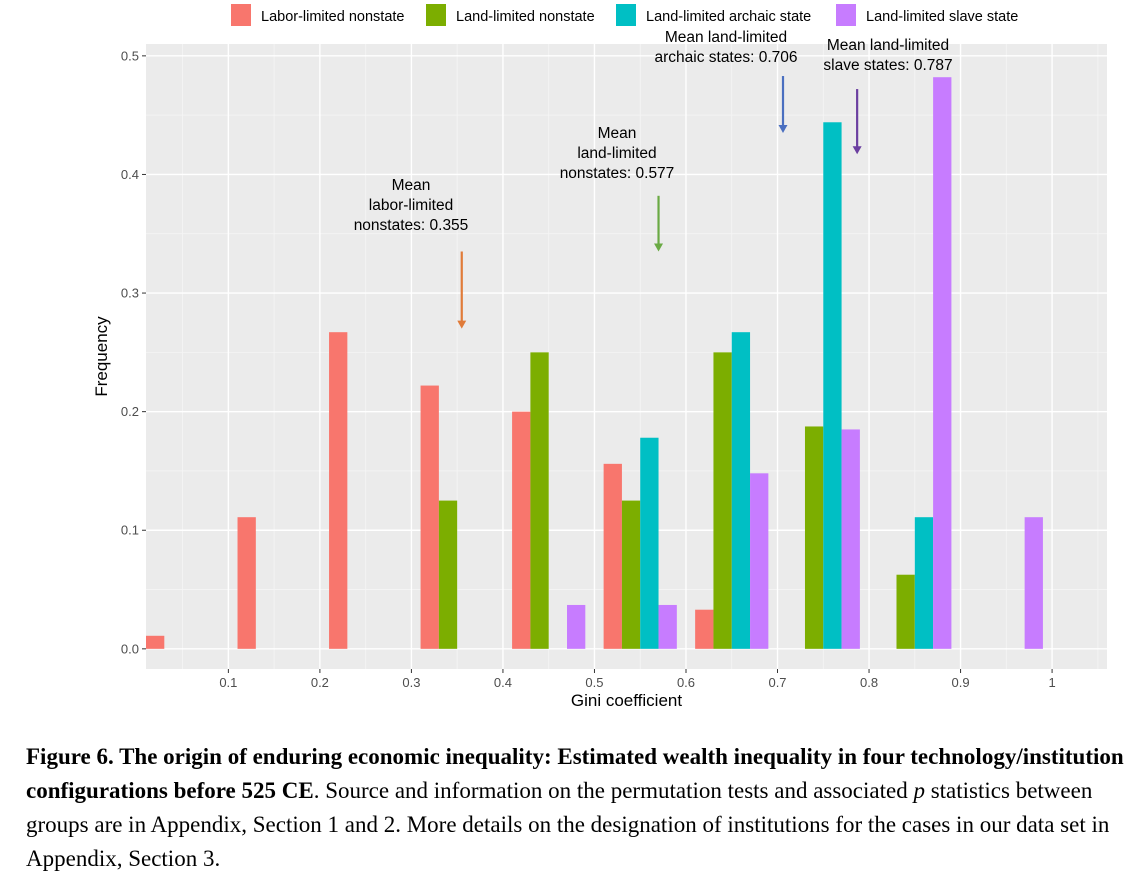 The height and width of the screenshot is (886, 1138). What do you see at coordinates (617, 173) in the screenshot?
I see `annotation-text: nonstates: 0.577` at bounding box center [617, 173].